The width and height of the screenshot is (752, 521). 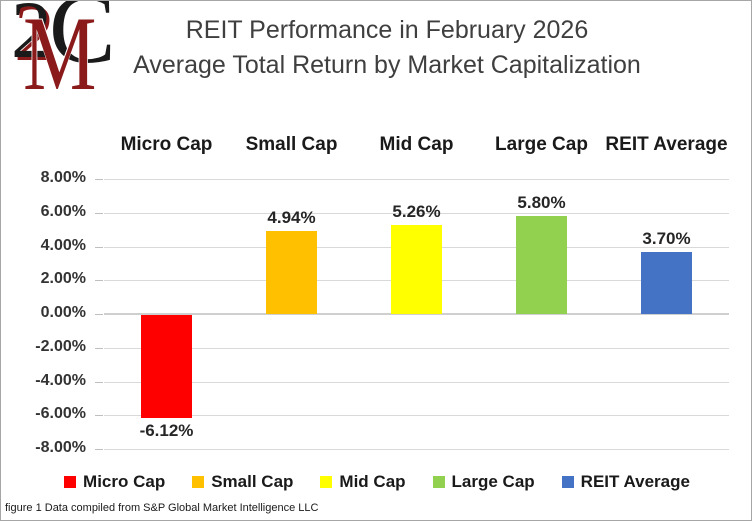 I want to click on legend-label-large-cap: Large Cap, so click(x=493, y=481).